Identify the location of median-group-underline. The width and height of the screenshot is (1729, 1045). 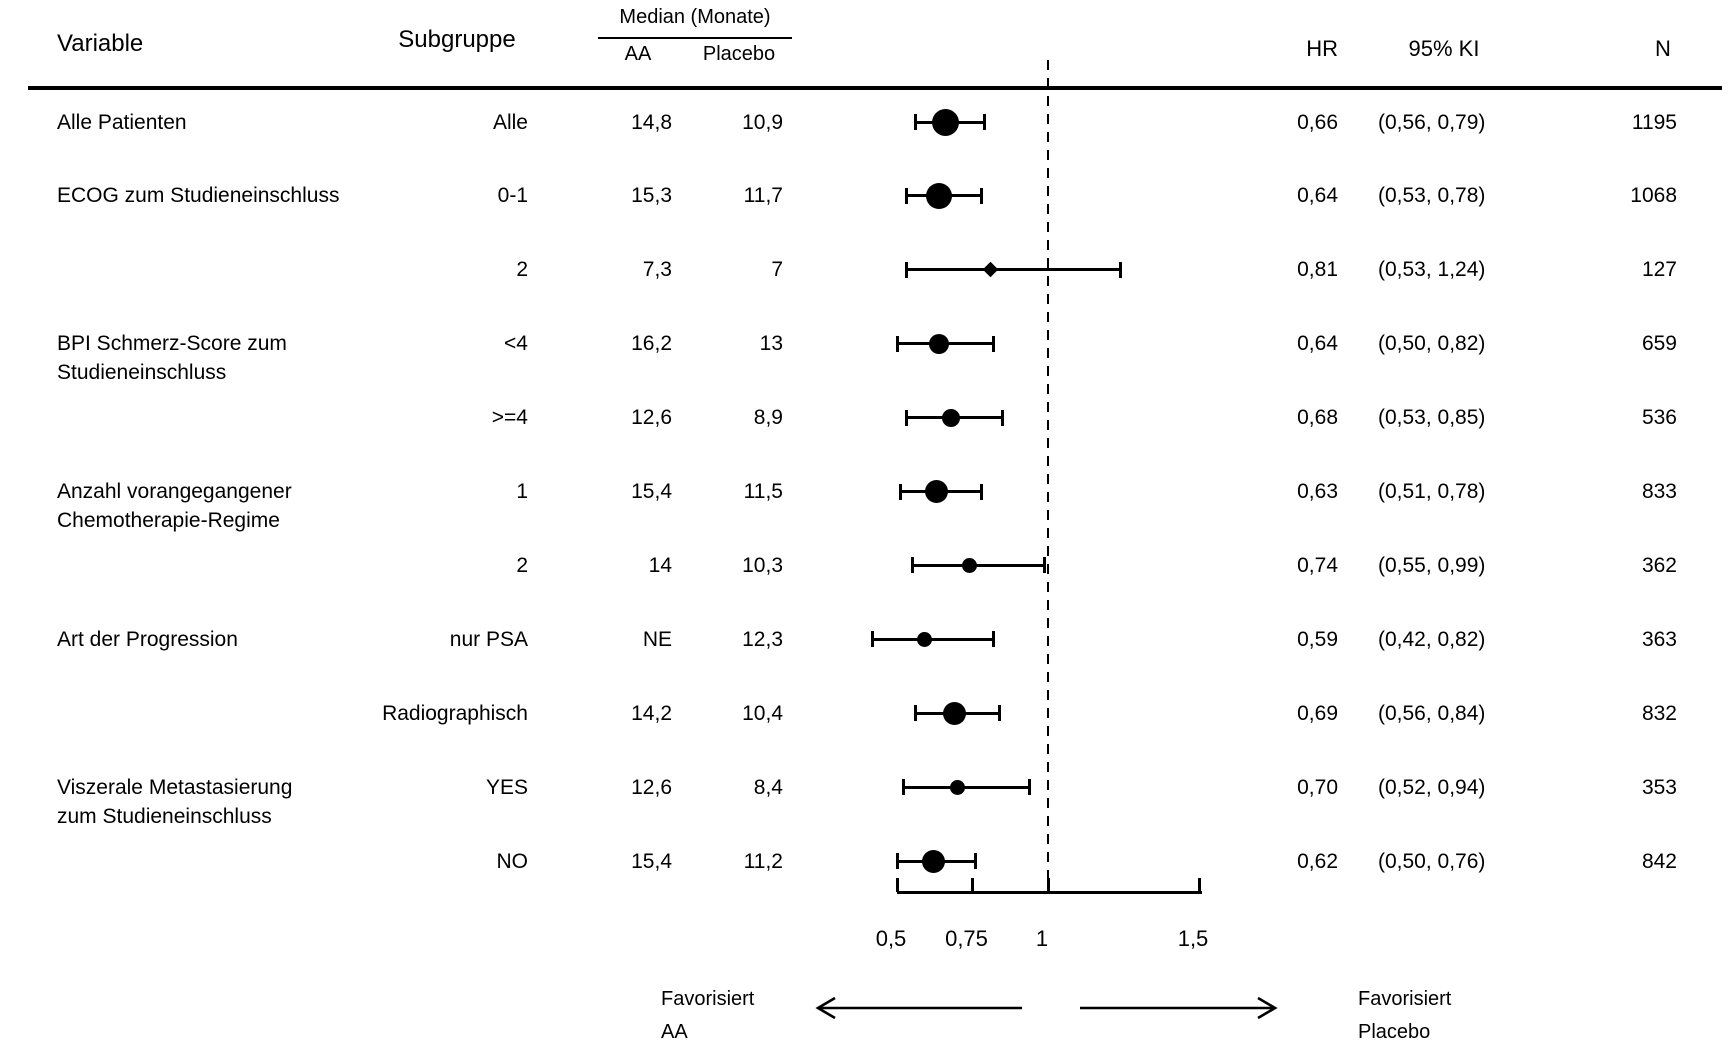
(695, 38).